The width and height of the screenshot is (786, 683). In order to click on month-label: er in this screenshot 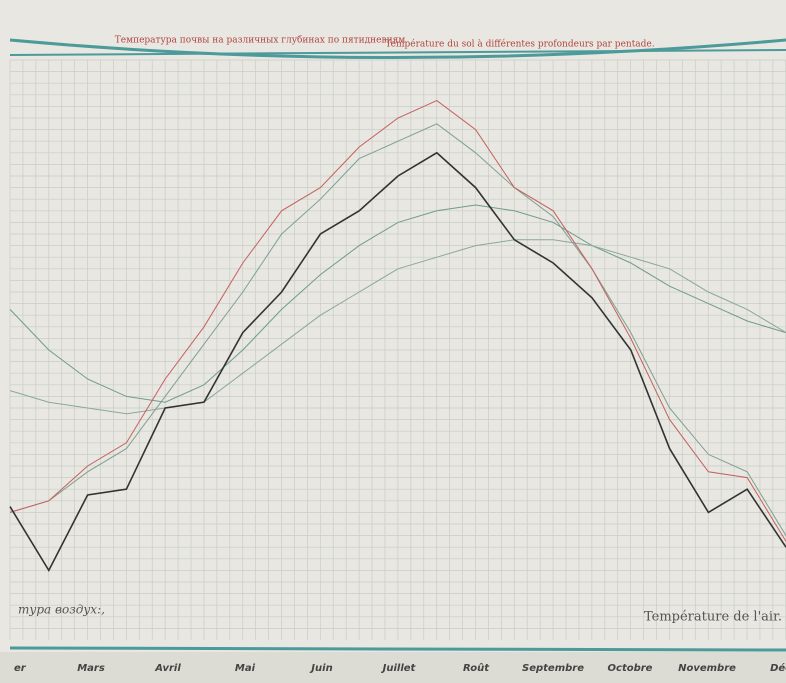, I will do `click(20, 668)`.